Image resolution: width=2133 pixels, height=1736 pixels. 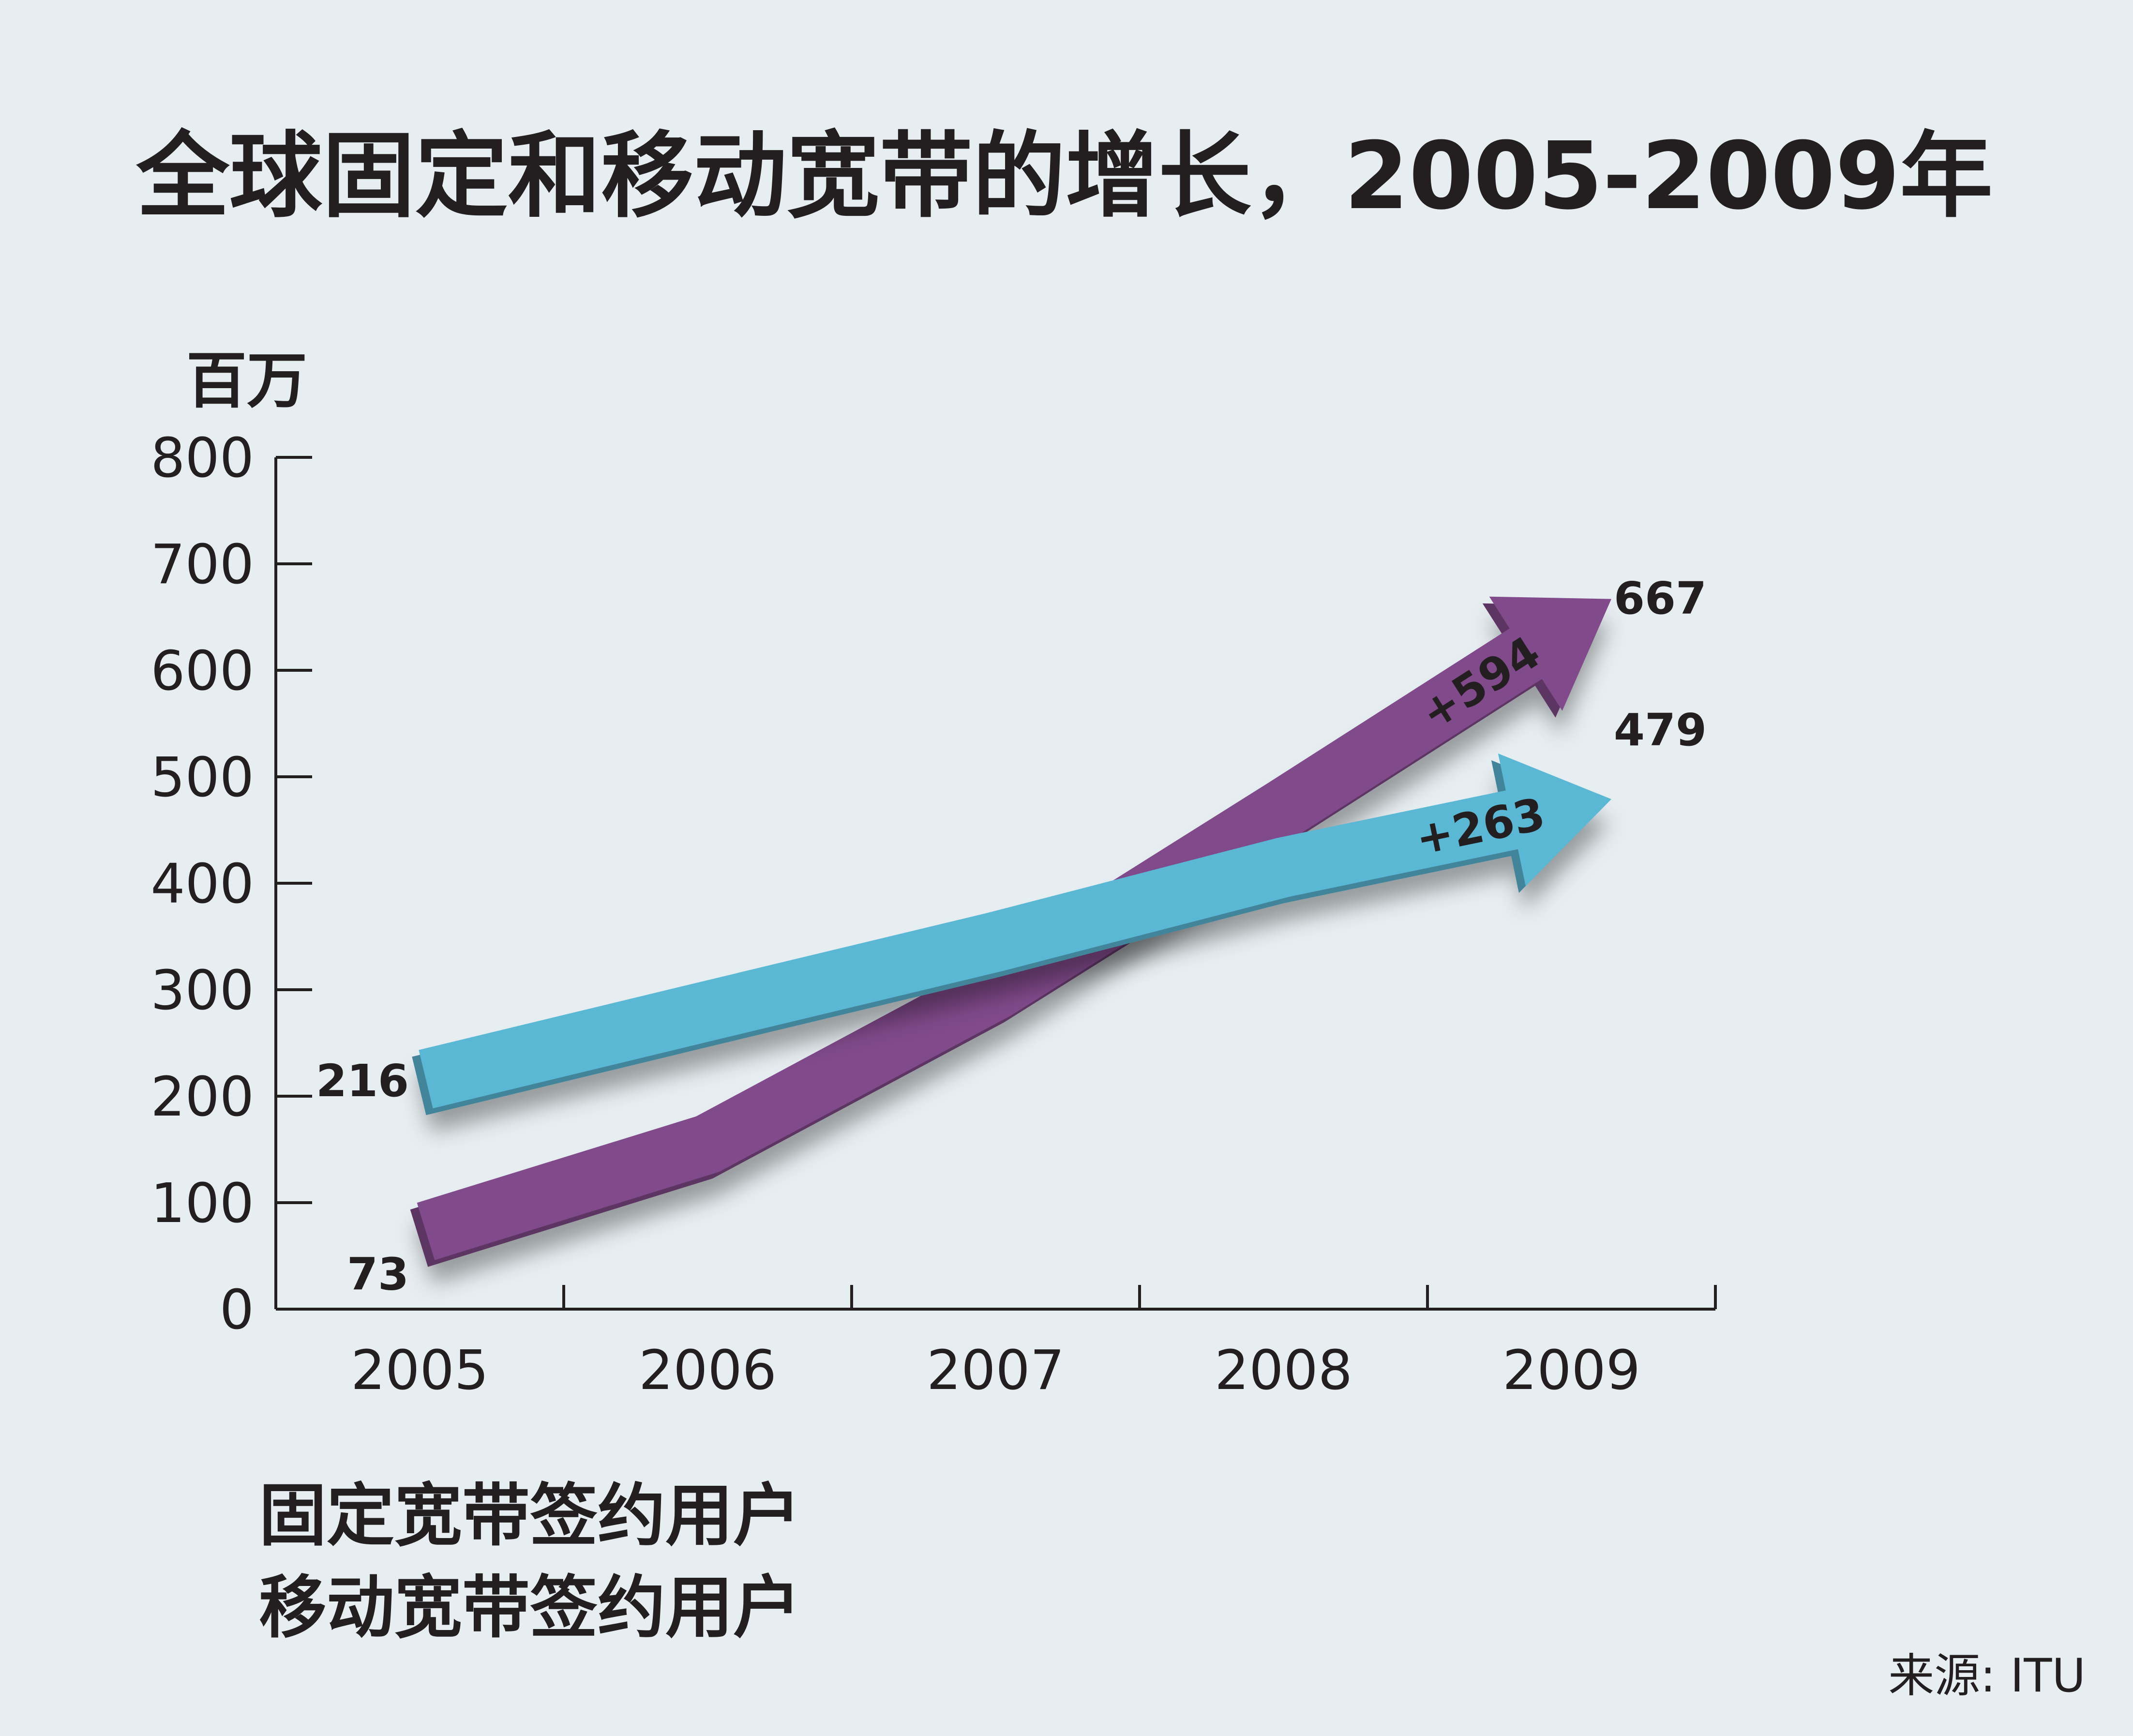 What do you see at coordinates (1660, 598) in the screenshot?
I see `mobile-end-label: 667` at bounding box center [1660, 598].